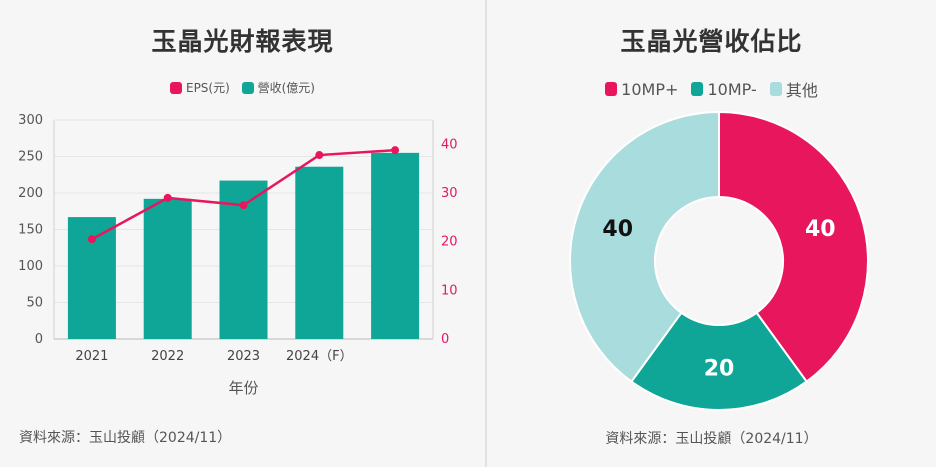  What do you see at coordinates (207, 88) in the screenshot?
I see `legend-label-eps: EPS(元)` at bounding box center [207, 88].